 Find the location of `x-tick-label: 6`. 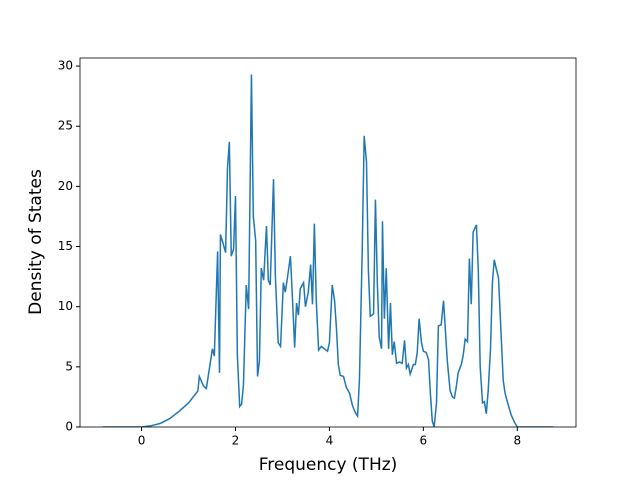

x-tick-label: 6 is located at coordinates (424, 441).